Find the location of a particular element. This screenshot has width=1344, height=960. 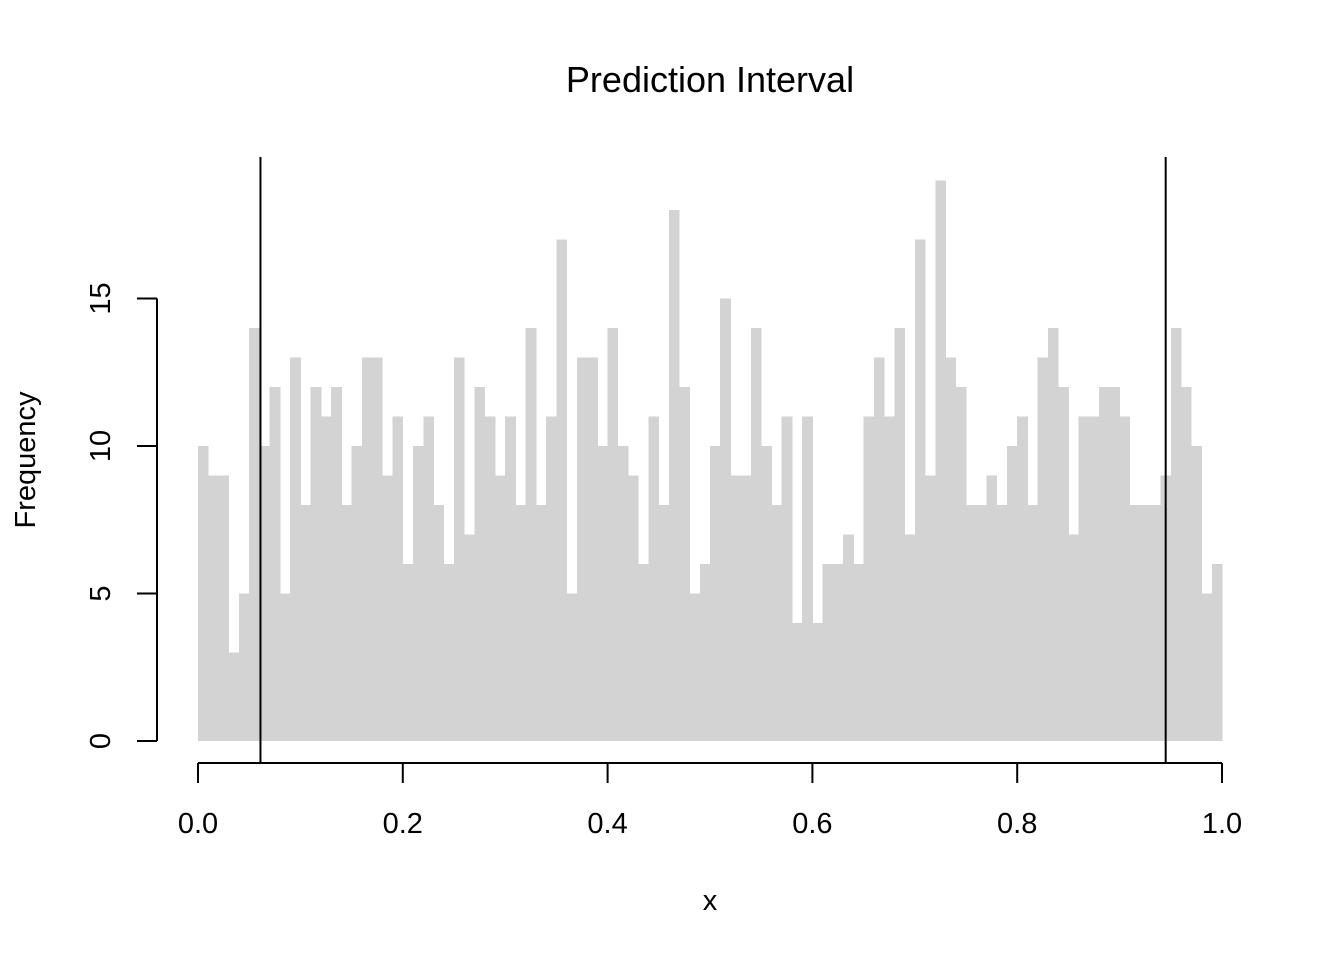

y-axis-label: Frequency is located at coordinates (26, 460).